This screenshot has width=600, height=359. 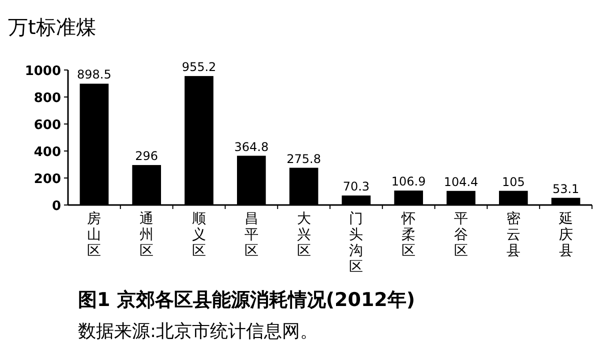 I want to click on y-tick-label: 200, so click(x=47, y=179).